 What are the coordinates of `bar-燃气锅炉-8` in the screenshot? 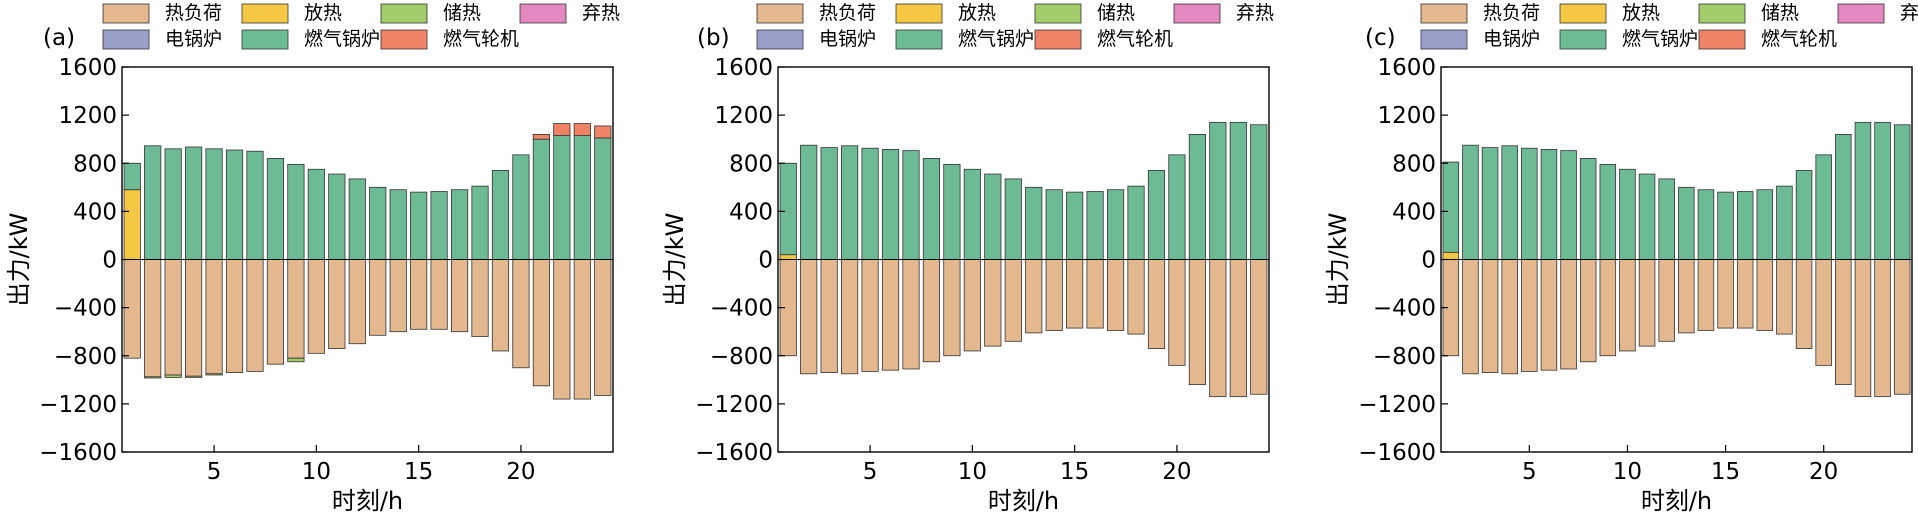 It's located at (931, 209).